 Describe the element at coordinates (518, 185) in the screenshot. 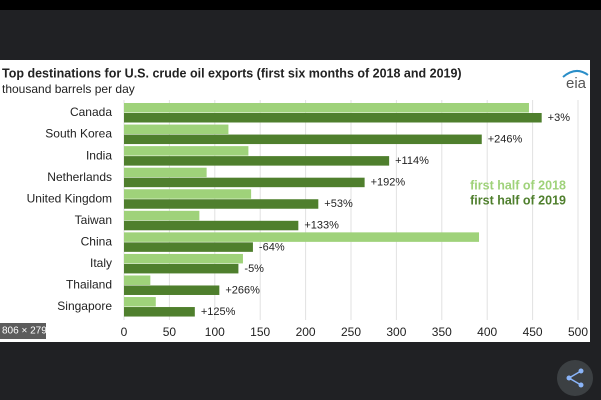

I see `legend-entry: first half of 2018` at that location.